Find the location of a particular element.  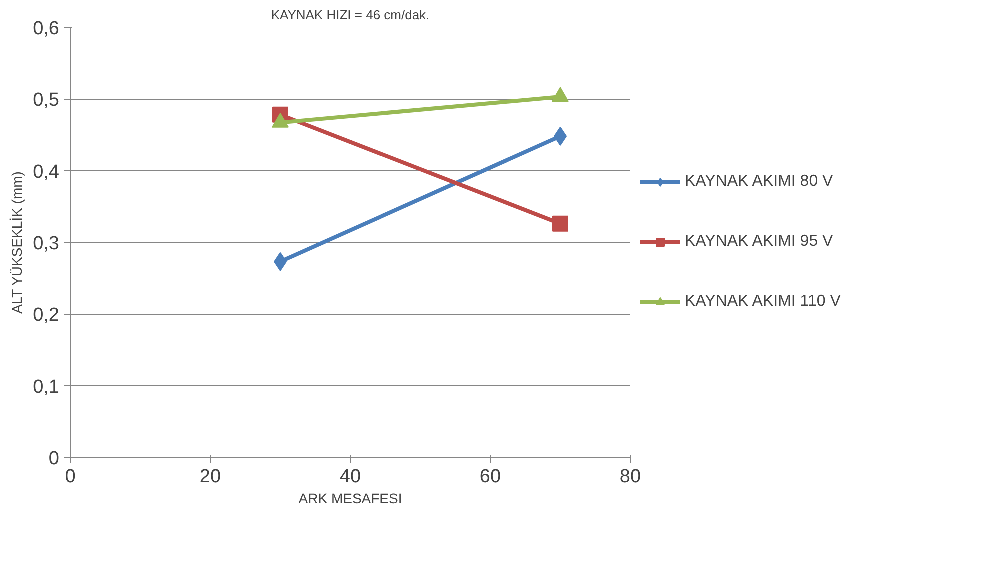

y-tick-label: 0 is located at coordinates (54, 459).